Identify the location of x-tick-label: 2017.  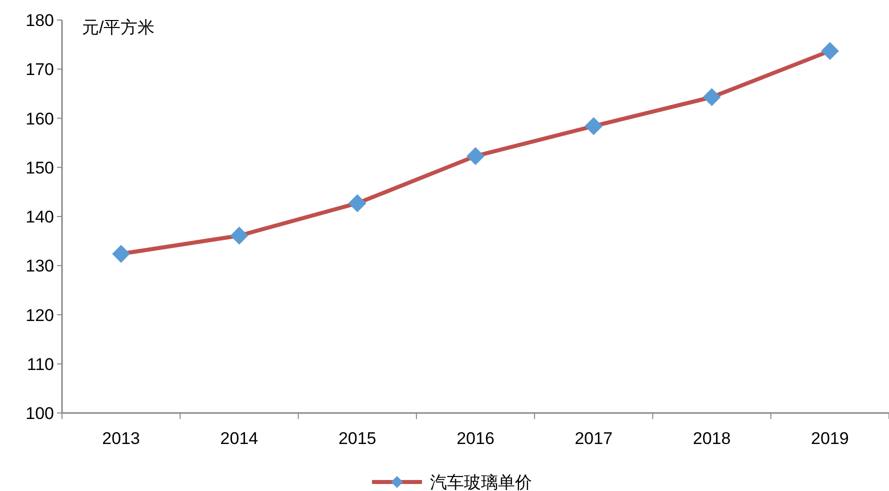
(593, 438).